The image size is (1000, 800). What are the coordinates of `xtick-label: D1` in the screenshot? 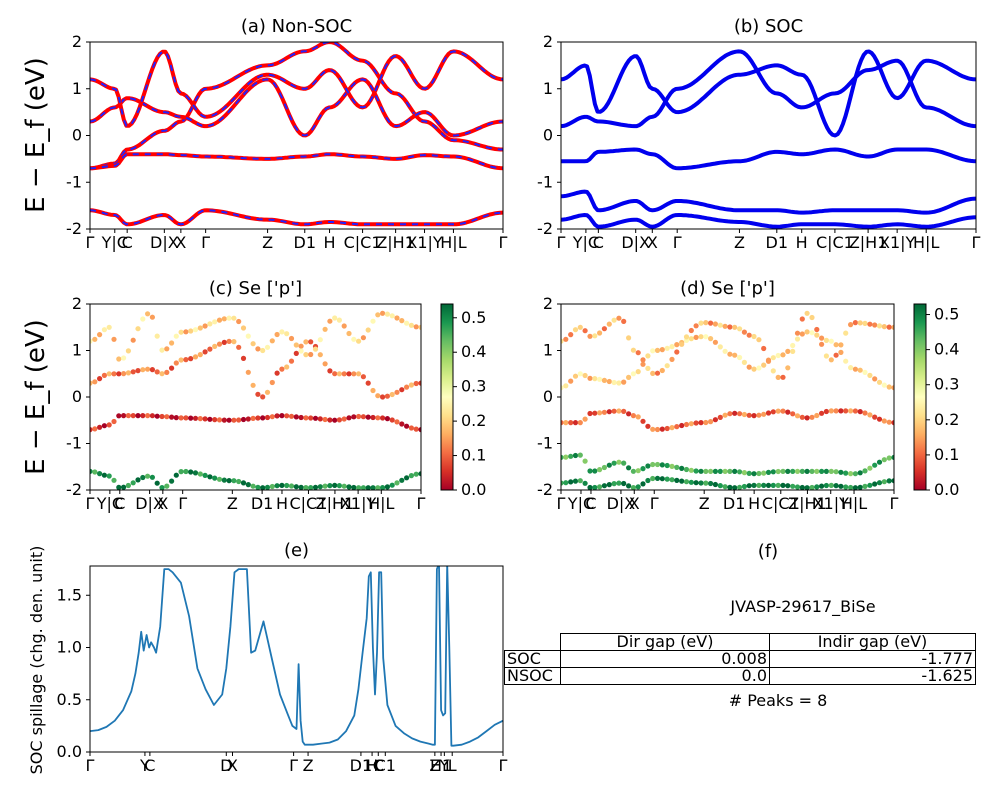 It's located at (262, 503).